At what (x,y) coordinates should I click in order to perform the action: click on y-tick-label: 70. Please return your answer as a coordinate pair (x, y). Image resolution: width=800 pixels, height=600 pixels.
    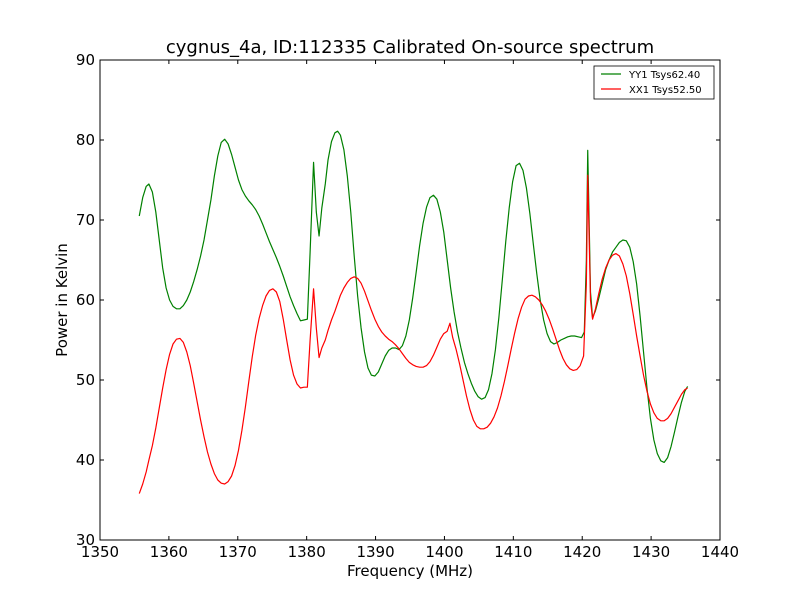
    Looking at the image, I should click on (85, 220).